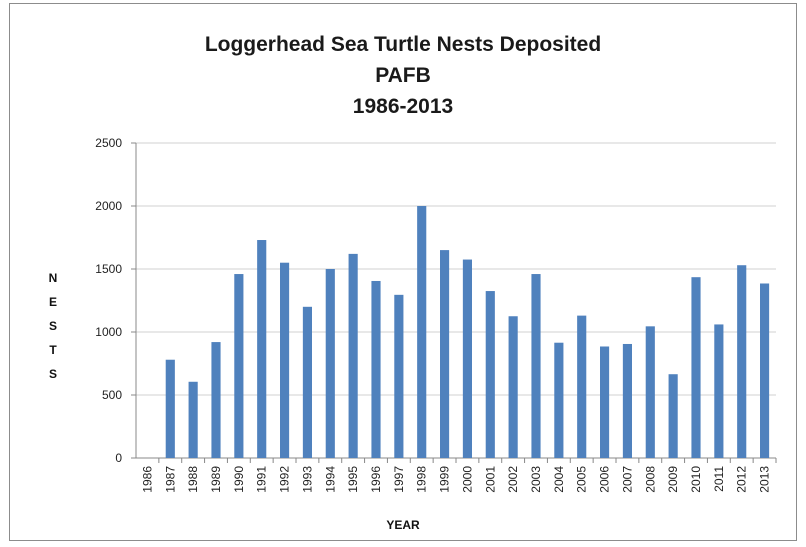 The width and height of the screenshot is (806, 547). Describe the element at coordinates (285, 479) in the screenshot. I see `x-tick-label: 1992` at that location.